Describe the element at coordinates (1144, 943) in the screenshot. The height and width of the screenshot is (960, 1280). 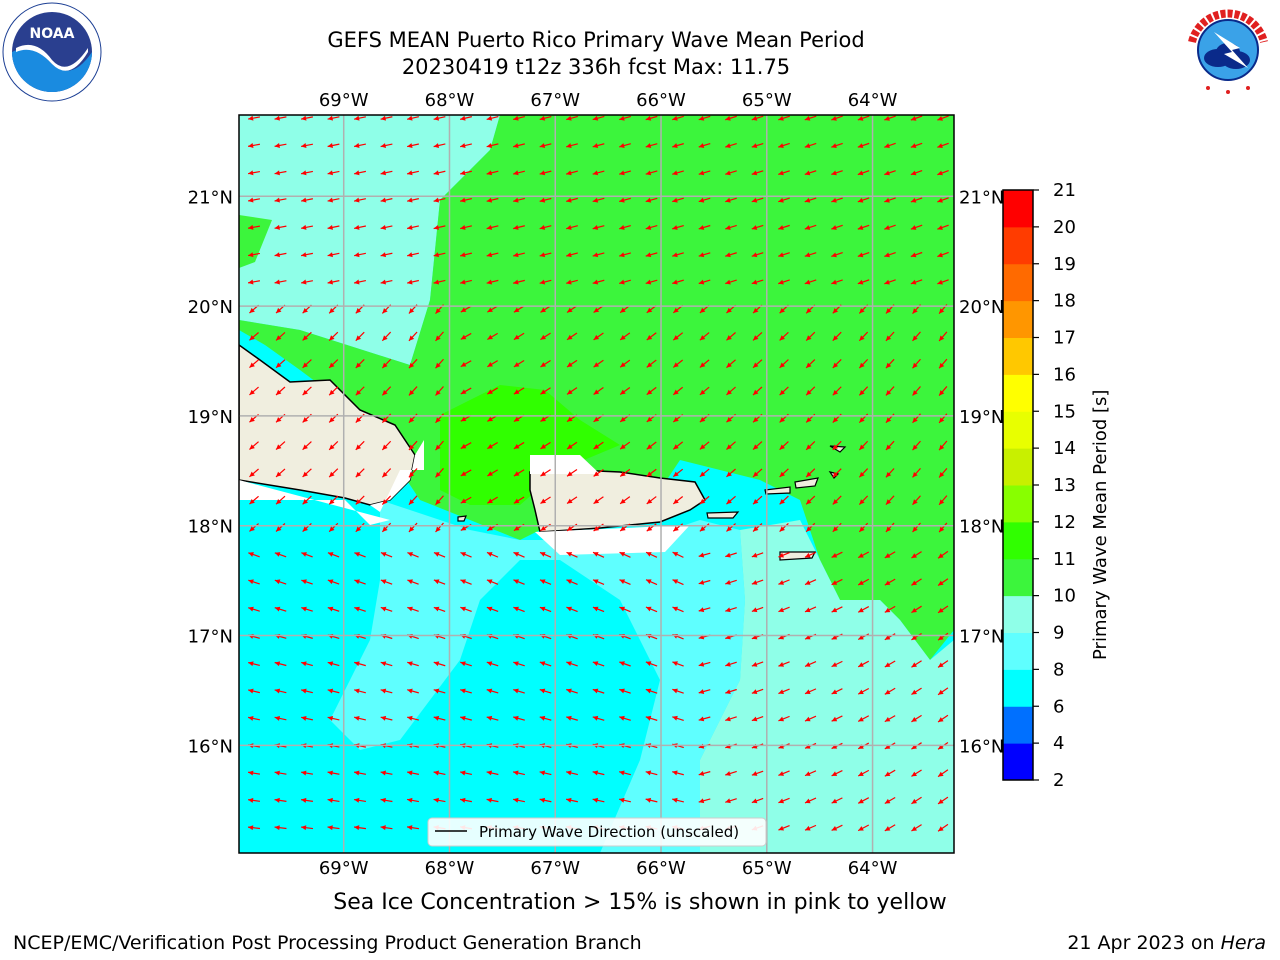
I see `date-text: 21 Apr 2023 on` at that location.